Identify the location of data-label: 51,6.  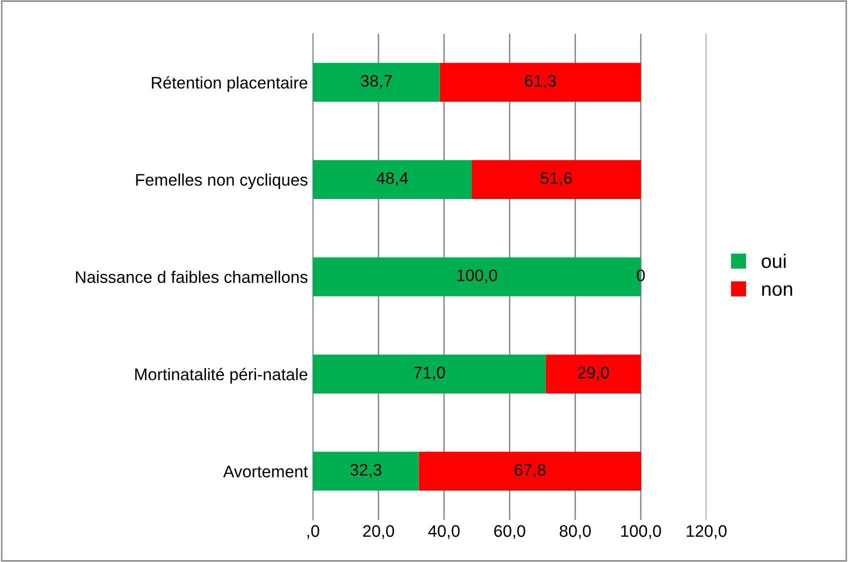
(556, 179).